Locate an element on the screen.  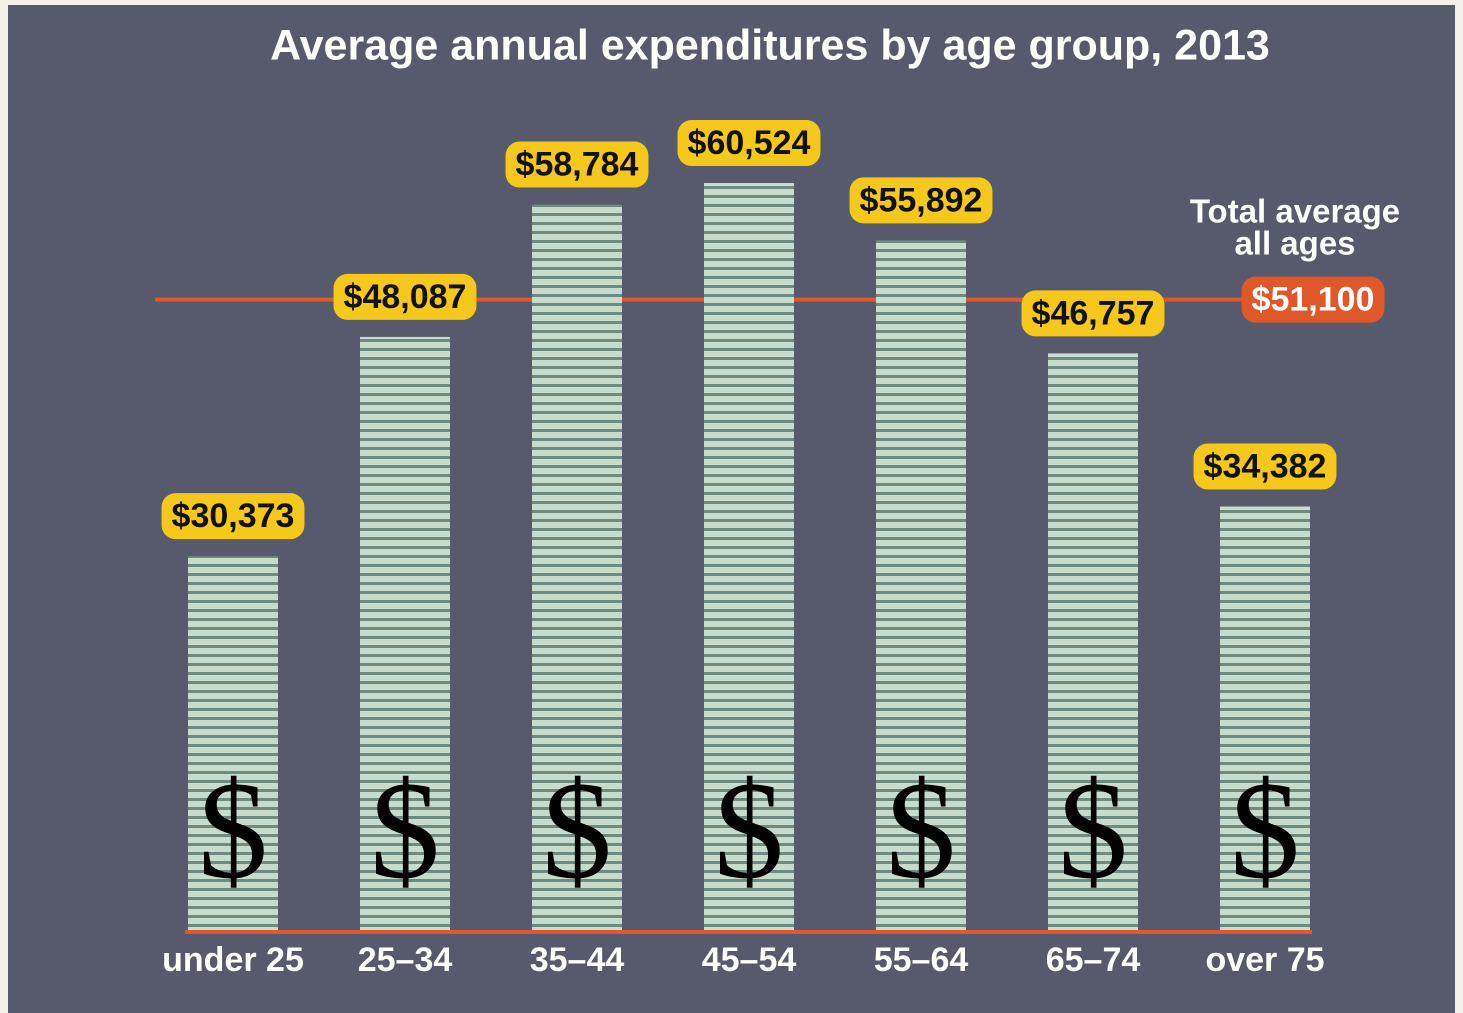
reference-label-bg is located at coordinates (1313, 299).